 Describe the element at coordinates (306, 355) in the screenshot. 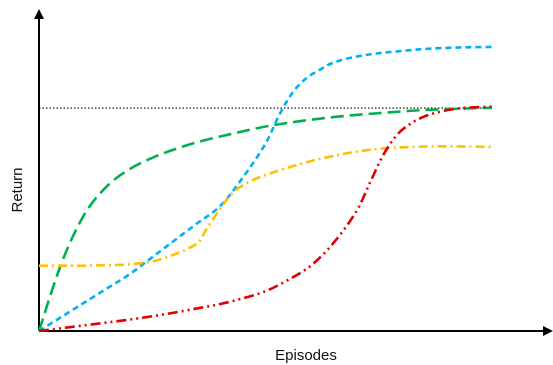

I see `x-axis-label: Episodes` at that location.